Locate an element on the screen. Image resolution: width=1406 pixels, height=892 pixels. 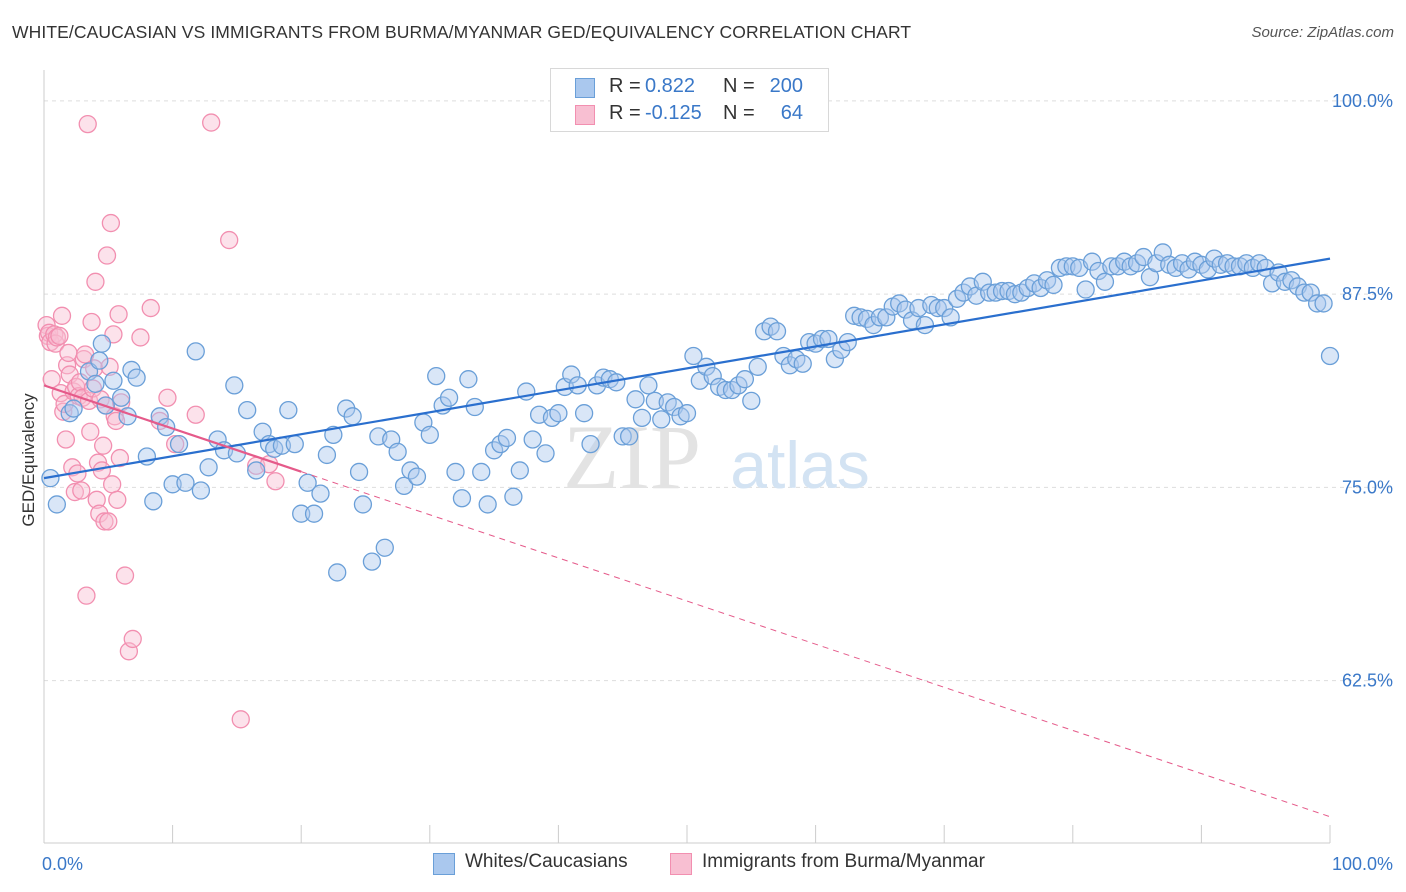
legend-r-value: -0.125 is located at coordinates (673, 113).